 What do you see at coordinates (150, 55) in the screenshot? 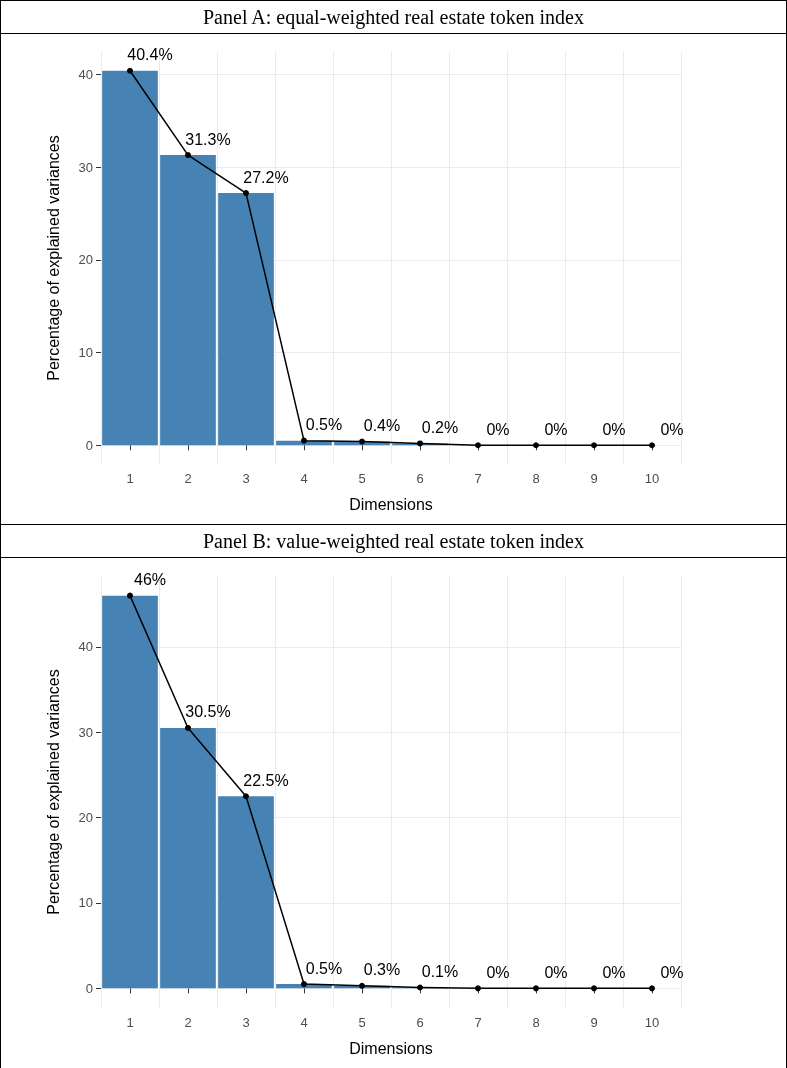
I see `data-label: 40.4%` at bounding box center [150, 55].